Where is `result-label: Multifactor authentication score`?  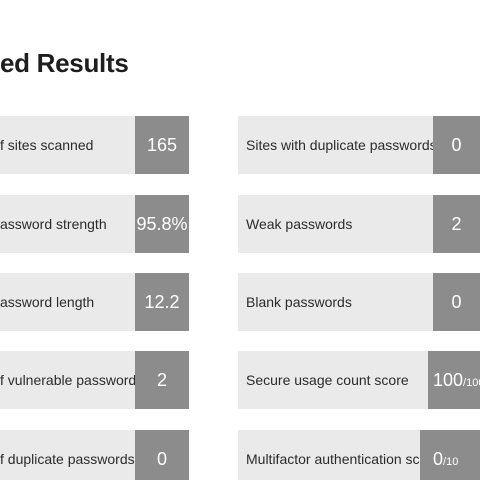
result-label: Multifactor authentication score is located at coordinates (329, 455).